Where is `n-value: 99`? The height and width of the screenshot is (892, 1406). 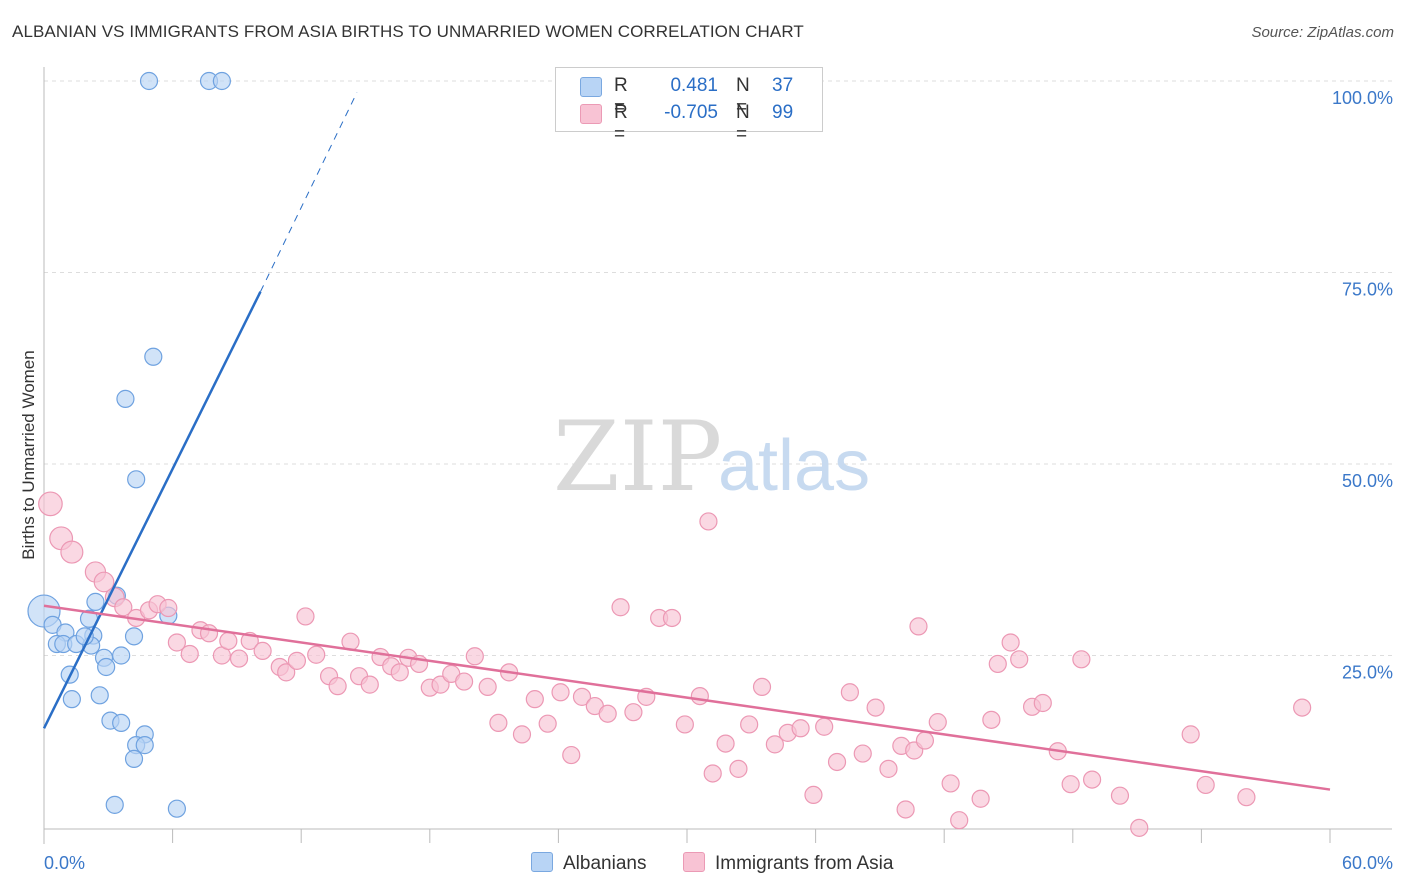 n-value: 99 is located at coordinates (783, 112).